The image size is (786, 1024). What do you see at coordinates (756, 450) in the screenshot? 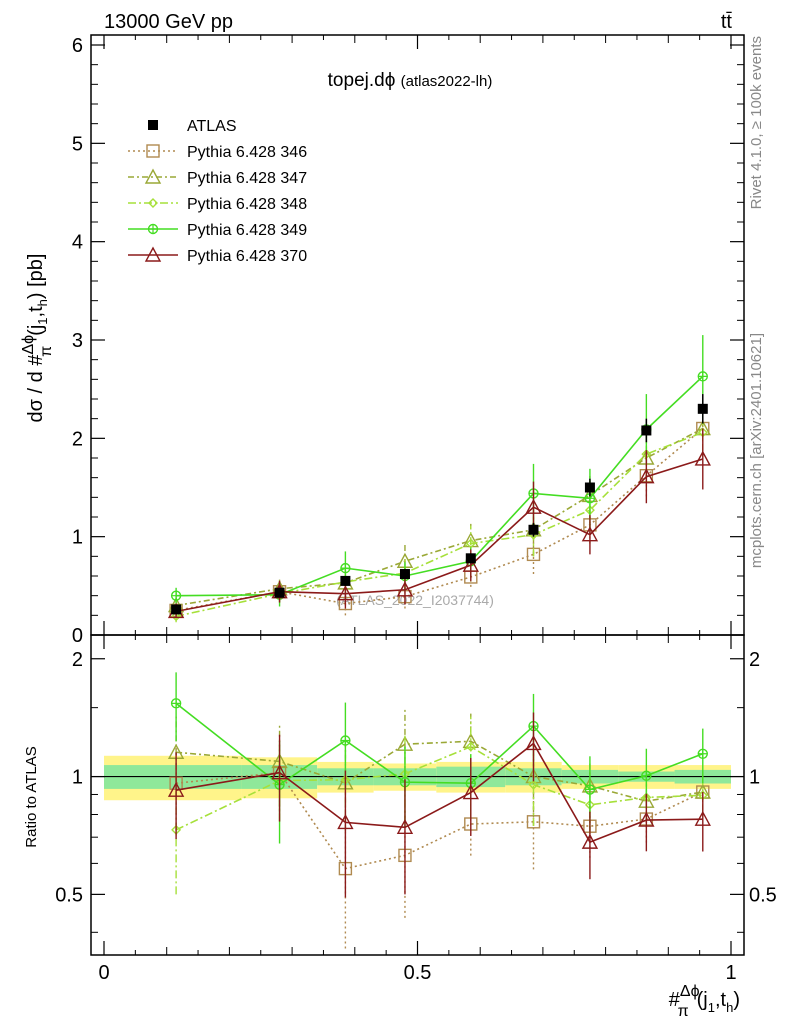
I see `mcplots-label: mcplots.cern.ch [arXiv:2401.10621]` at bounding box center [756, 450].